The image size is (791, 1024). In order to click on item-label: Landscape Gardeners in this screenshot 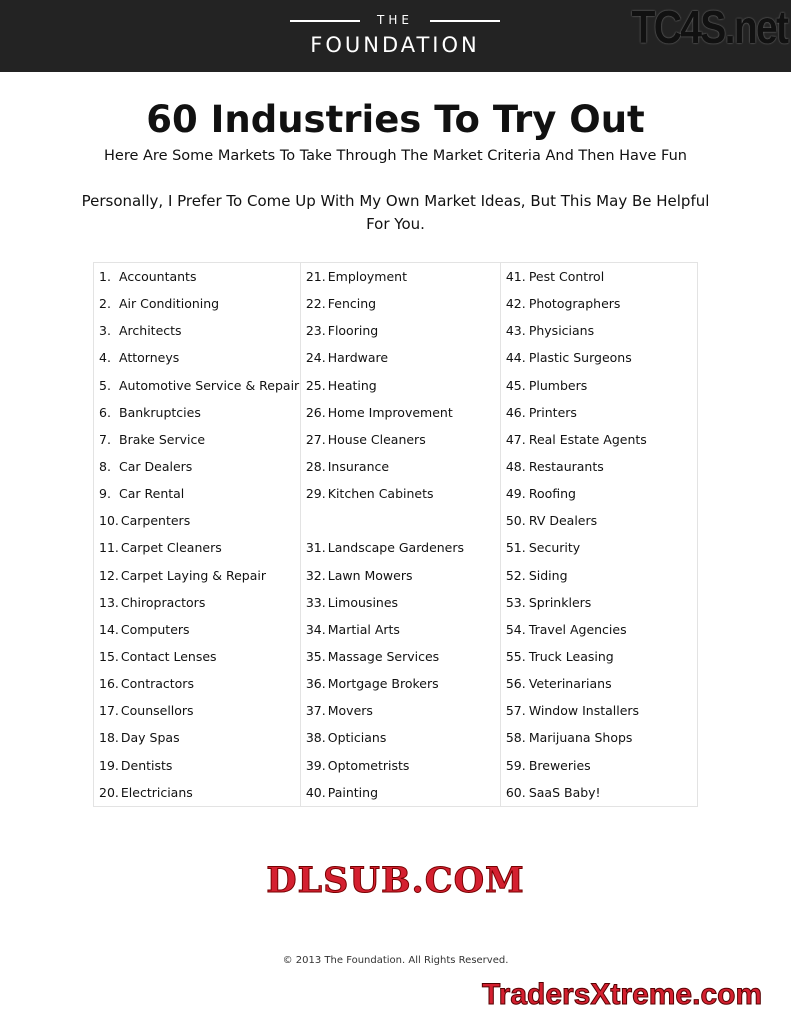, I will do `click(396, 548)`.